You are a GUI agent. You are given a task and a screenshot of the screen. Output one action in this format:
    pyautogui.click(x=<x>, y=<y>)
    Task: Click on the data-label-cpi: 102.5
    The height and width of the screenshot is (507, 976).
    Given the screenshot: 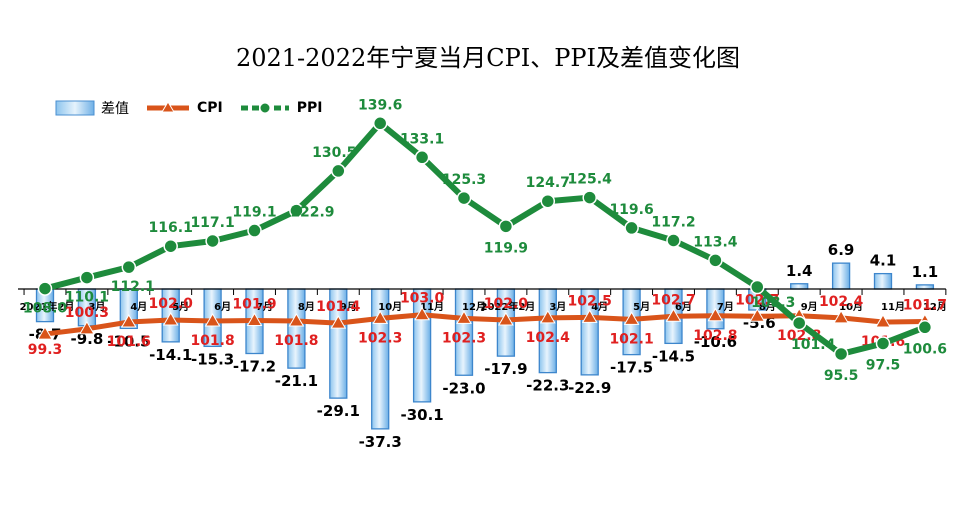 What is the action you would take?
    pyautogui.click(x=590, y=301)
    